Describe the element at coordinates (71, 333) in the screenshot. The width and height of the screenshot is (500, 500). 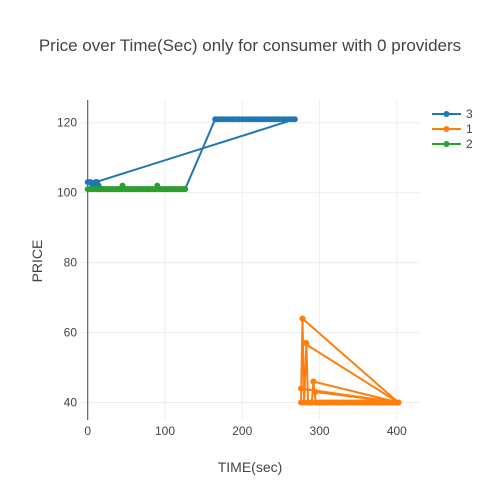
I see `y-tick-label: 60` at that location.